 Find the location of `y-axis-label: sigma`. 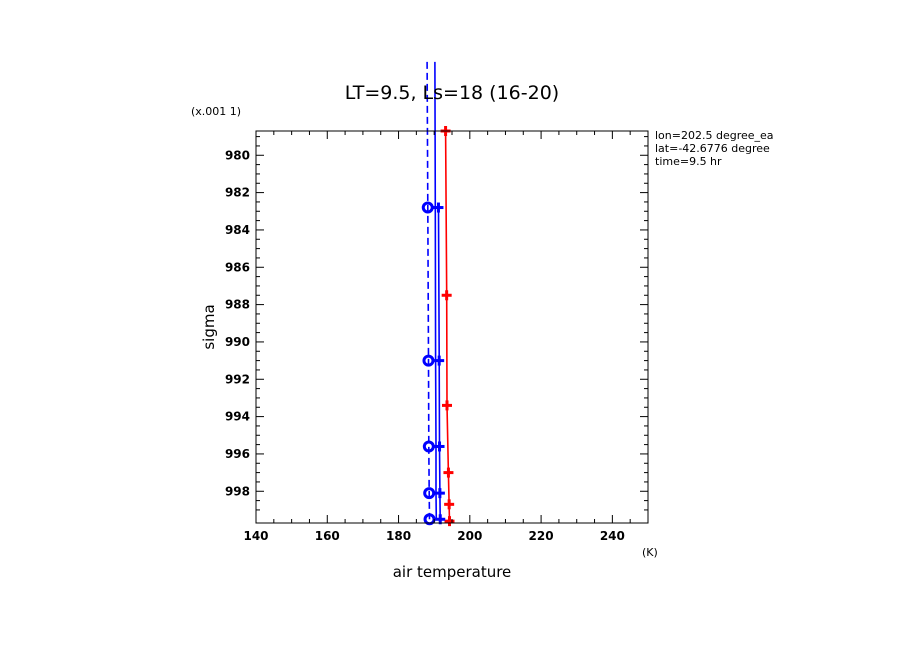

y-axis-label: sigma is located at coordinates (209, 326).